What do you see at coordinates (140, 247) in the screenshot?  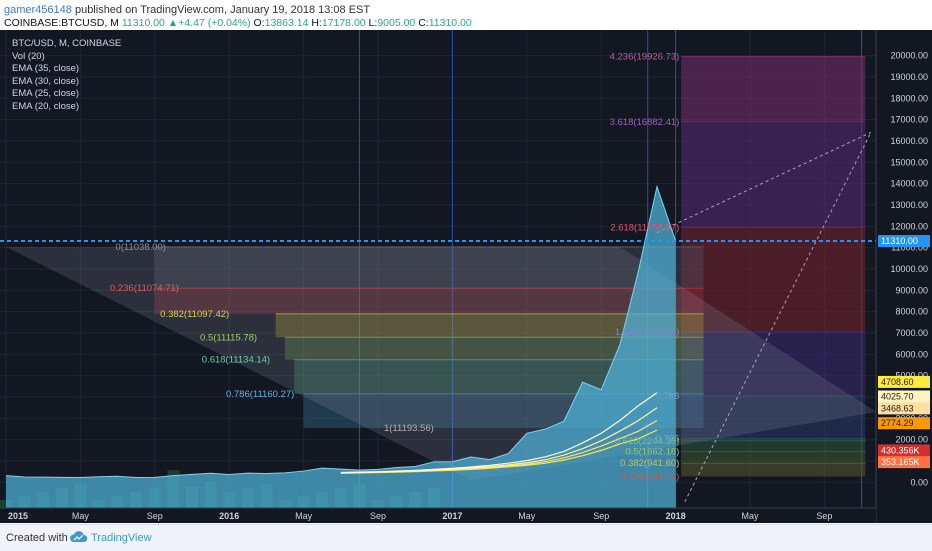 I see `fib-retracement-label: 0(11038.00)` at bounding box center [140, 247].